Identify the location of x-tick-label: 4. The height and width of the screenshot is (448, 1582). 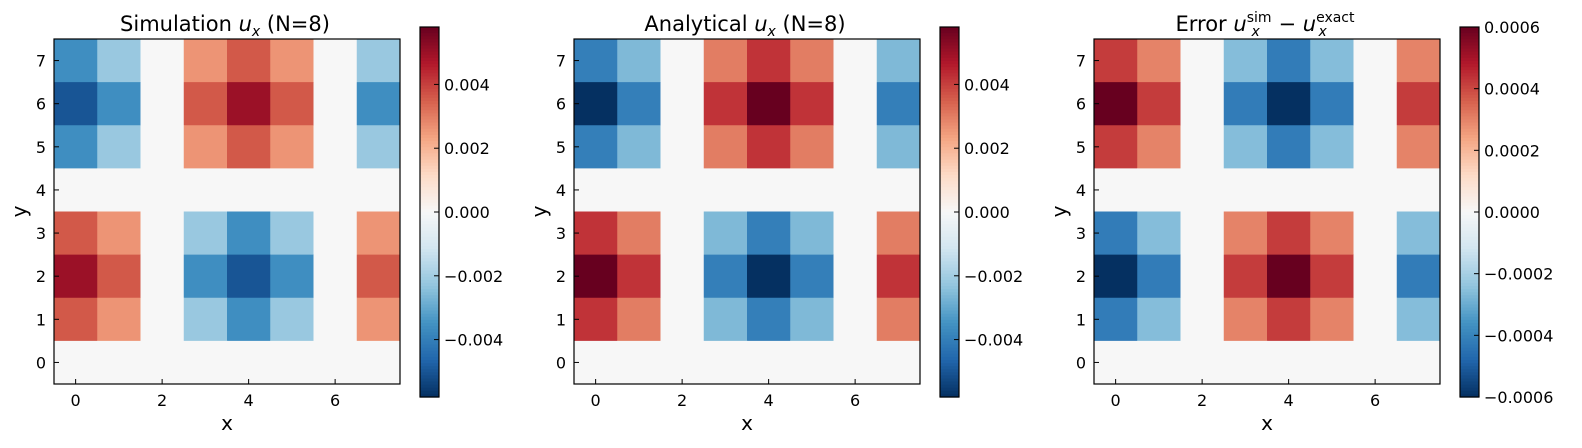
(249, 400).